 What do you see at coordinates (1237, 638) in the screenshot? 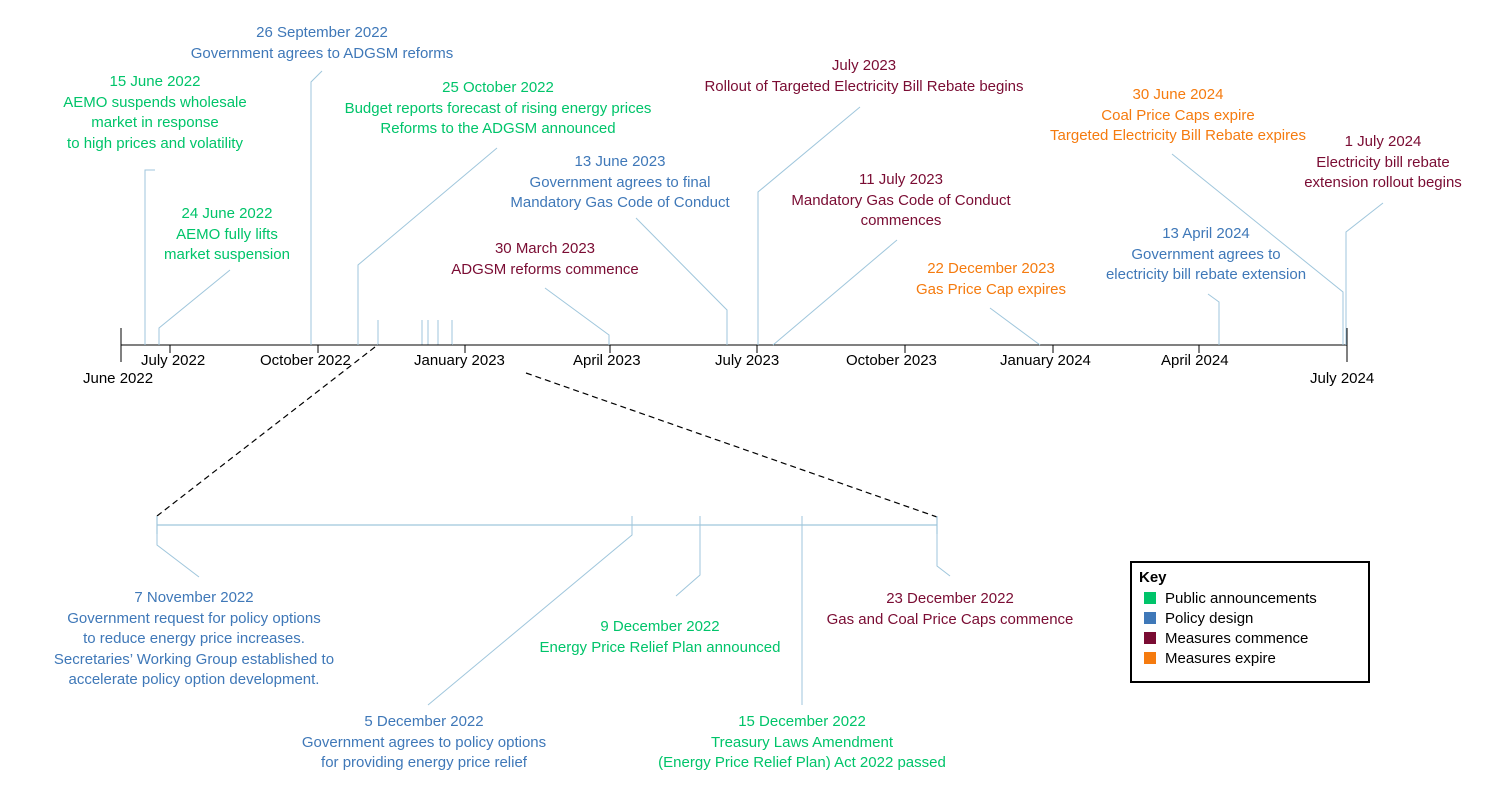
I see `legend-label: Measures commence` at bounding box center [1237, 638].